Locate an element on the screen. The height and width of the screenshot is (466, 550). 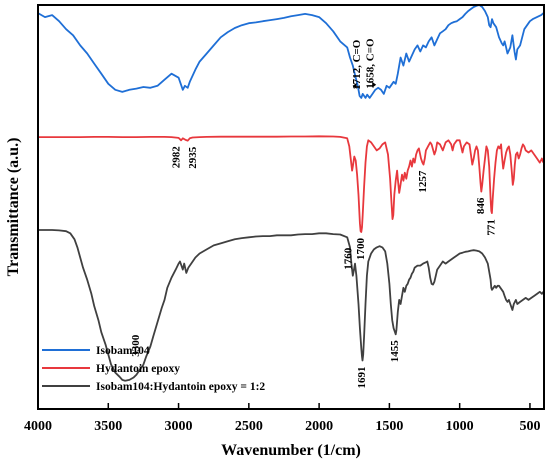
x-tick-label: 1500 is located at coordinates (389, 426).